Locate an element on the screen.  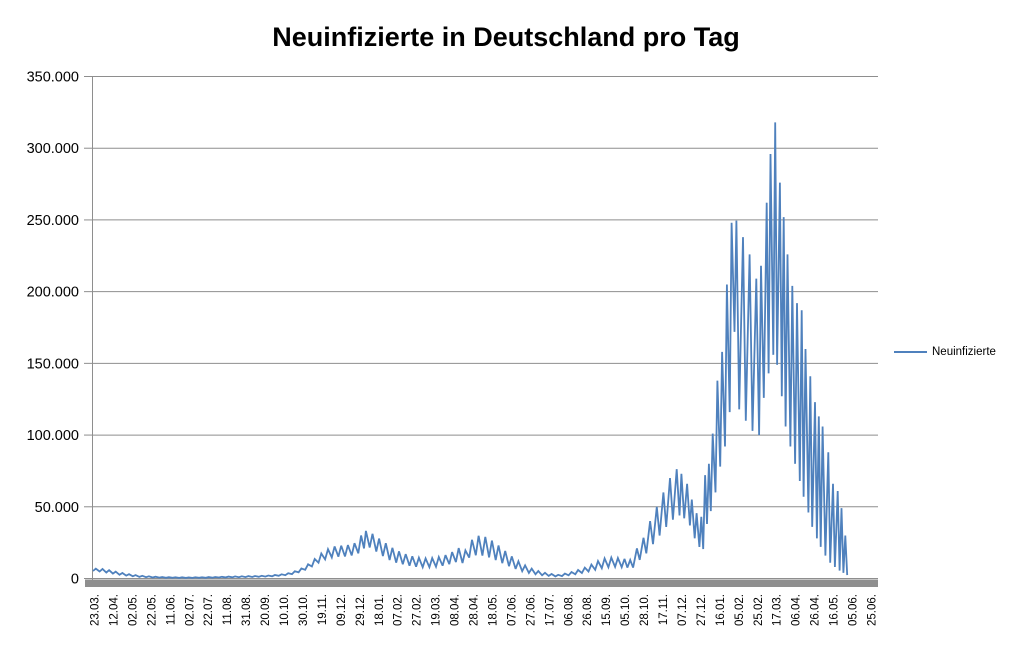
x-axis-label: 02.07. is located at coordinates (190, 610).